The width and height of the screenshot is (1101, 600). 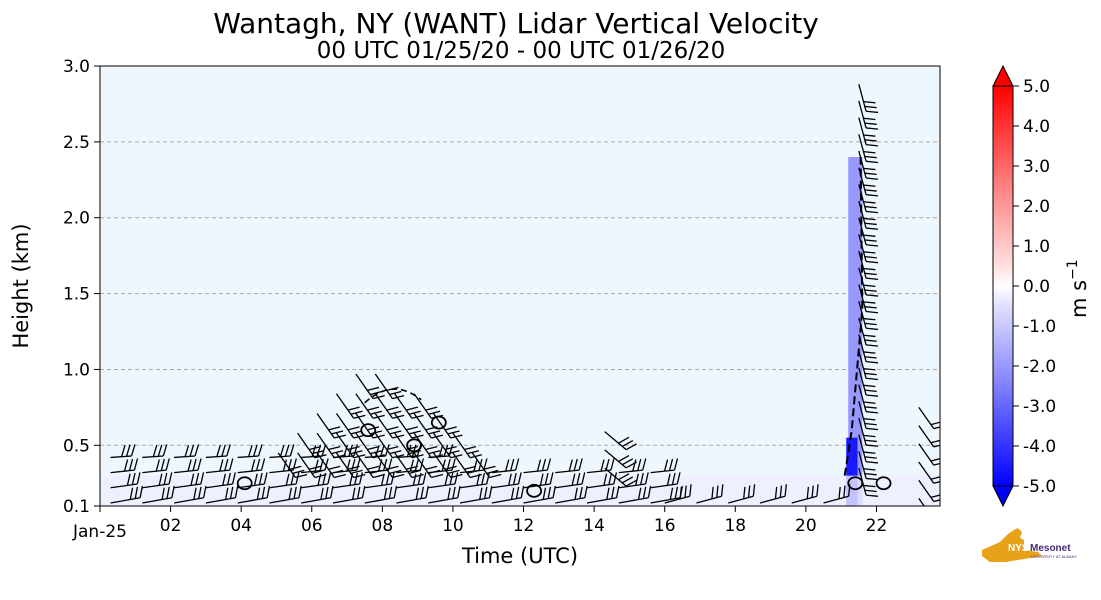 What do you see at coordinates (479, 524) in the screenshot?
I see `x-axis: Jan-25 02 04 06 08 10 12 14 16 18 20 22` at bounding box center [479, 524].